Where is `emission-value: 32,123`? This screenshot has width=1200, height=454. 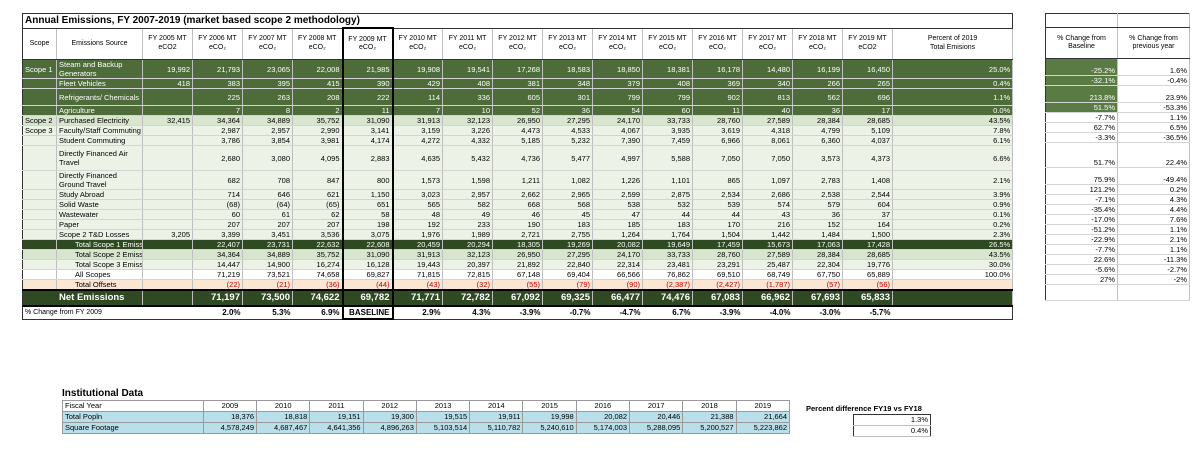
emission-value: 32,123 is located at coordinates (467, 254).